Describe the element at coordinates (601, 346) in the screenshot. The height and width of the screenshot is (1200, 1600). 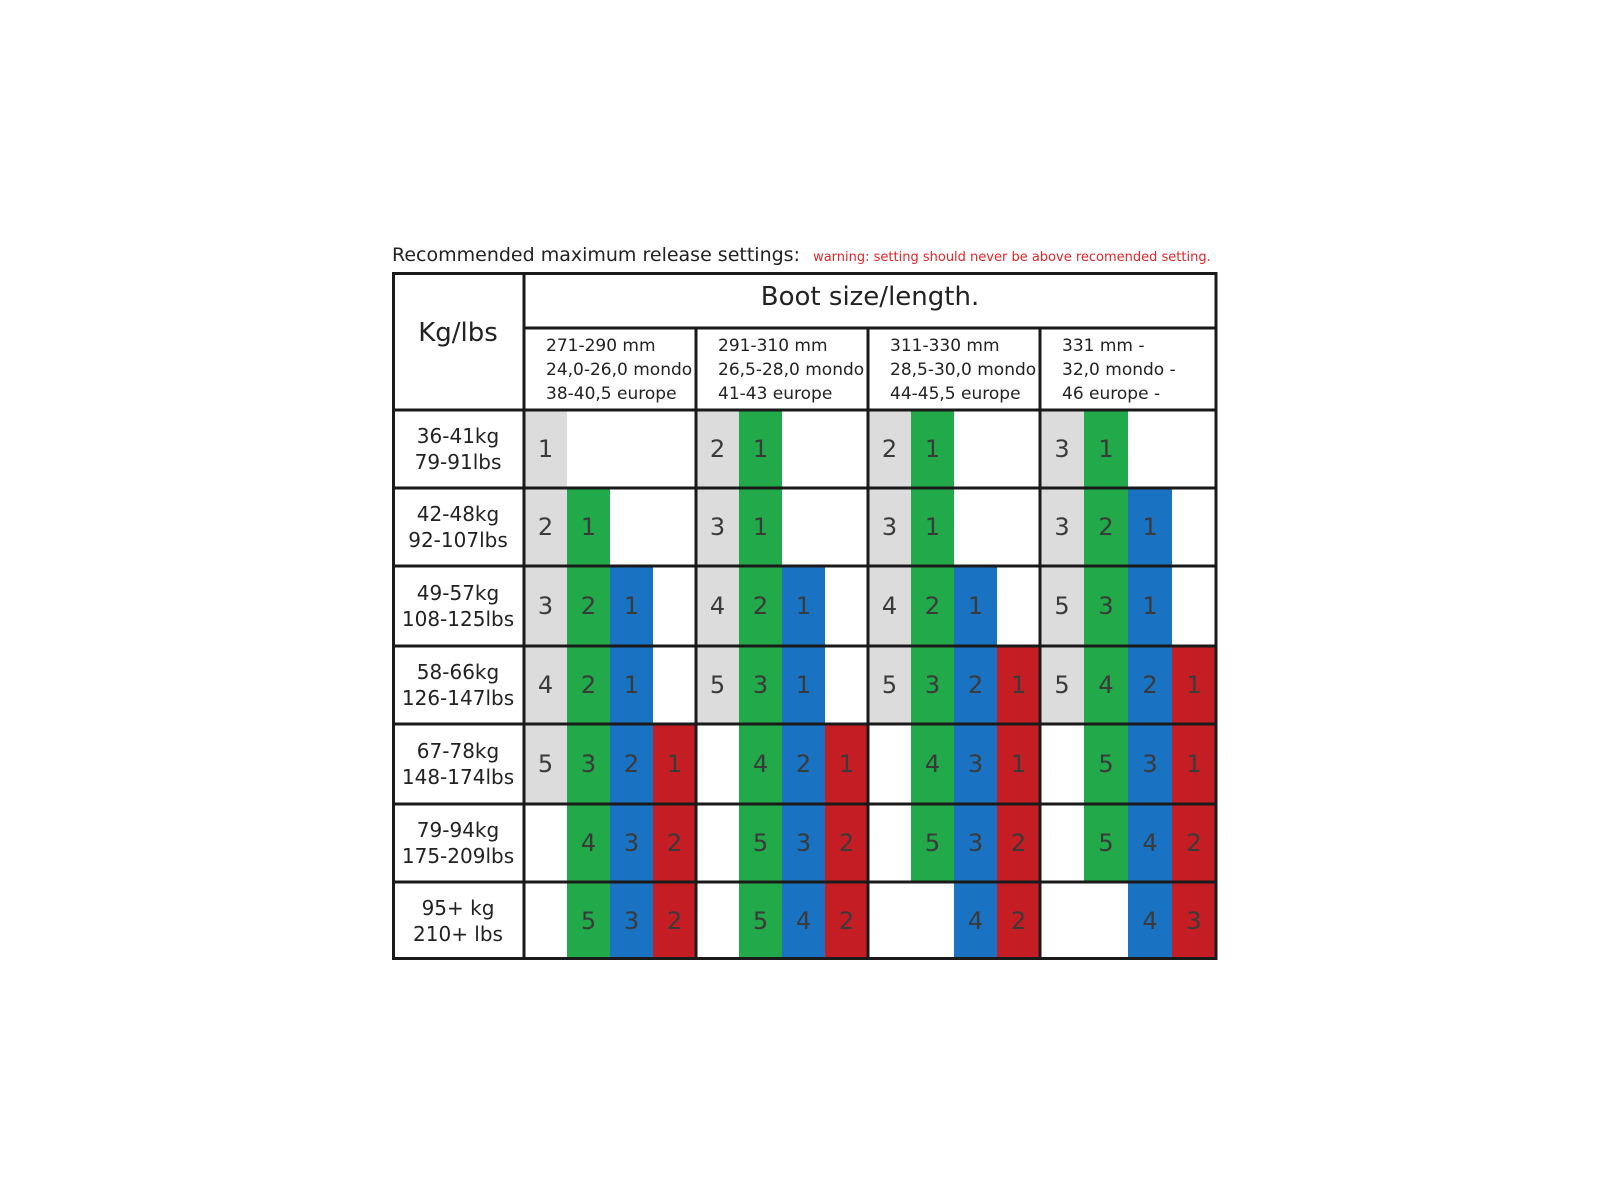
I see `boot-size-line: 271-290 mm` at that location.